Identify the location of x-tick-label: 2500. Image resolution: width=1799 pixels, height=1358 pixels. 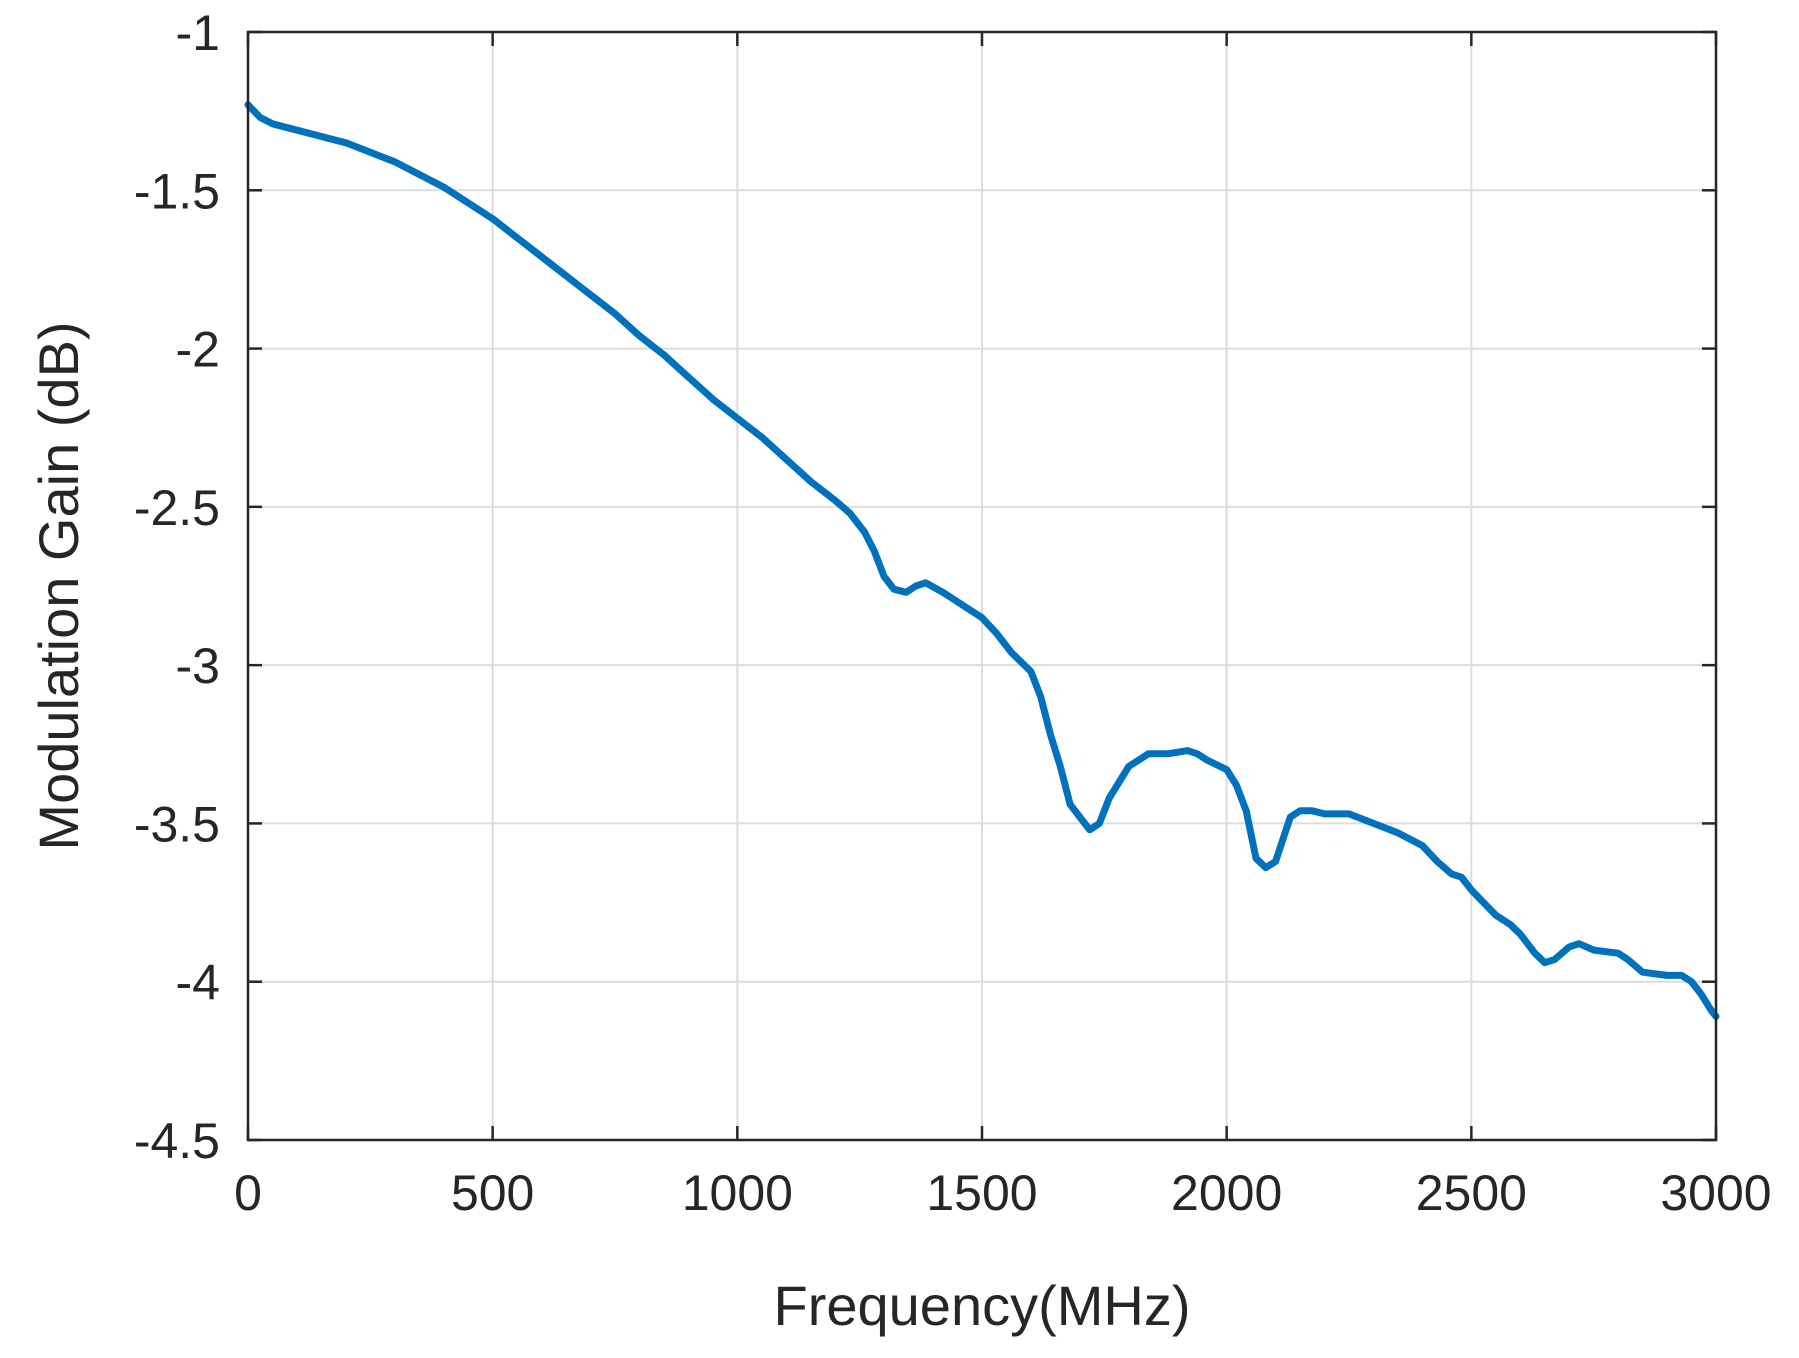
(1471, 1193).